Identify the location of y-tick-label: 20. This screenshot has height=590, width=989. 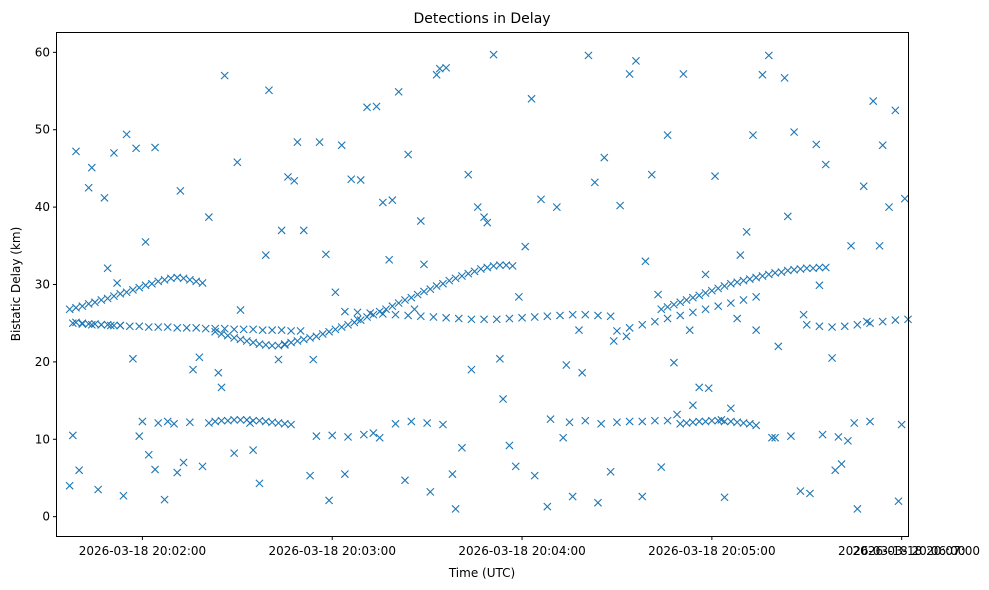
(42, 362).